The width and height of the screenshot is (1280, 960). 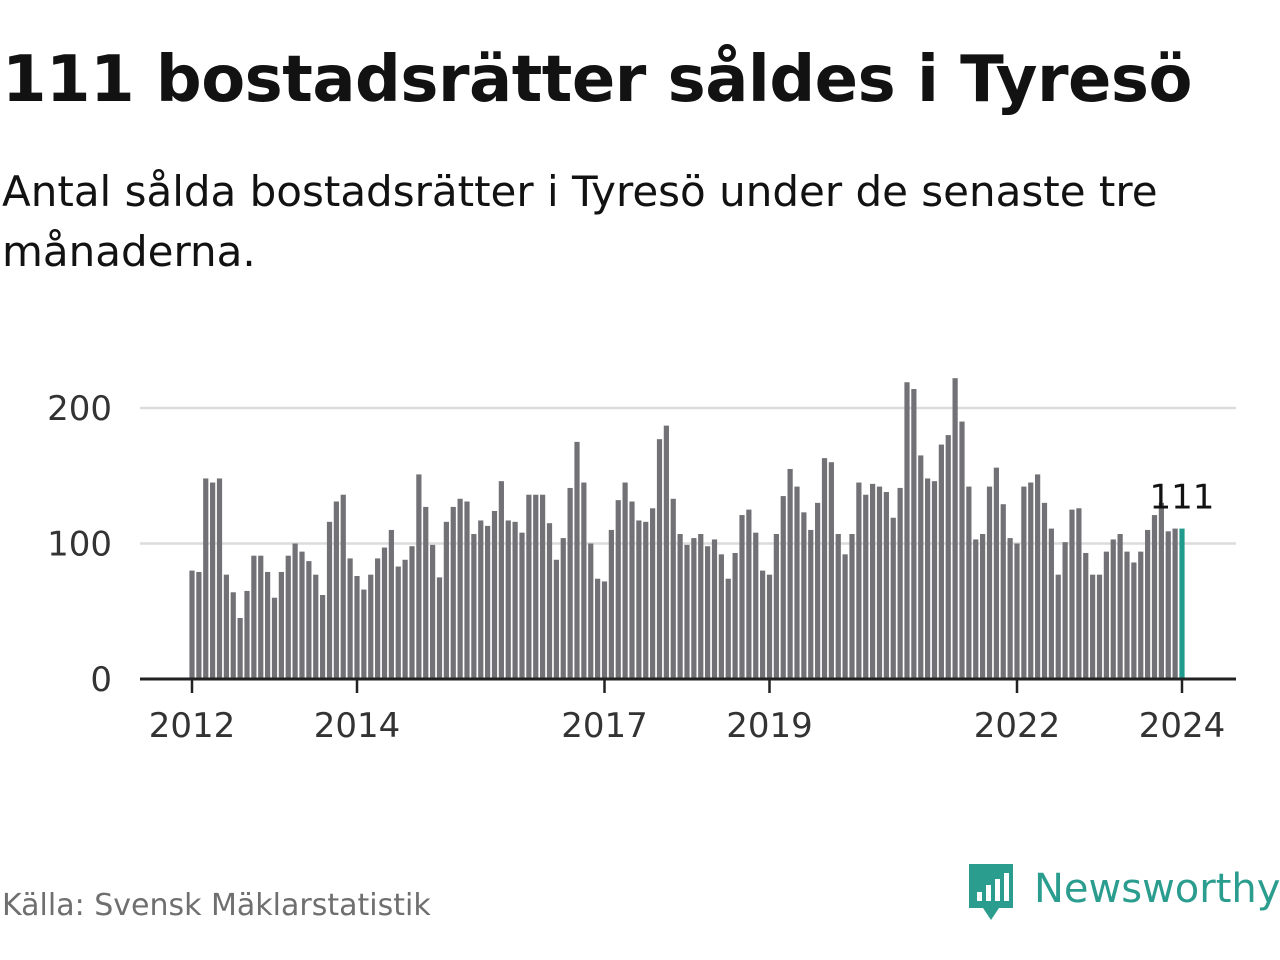 I want to click on highlight-bar, so click(x=1182, y=603).